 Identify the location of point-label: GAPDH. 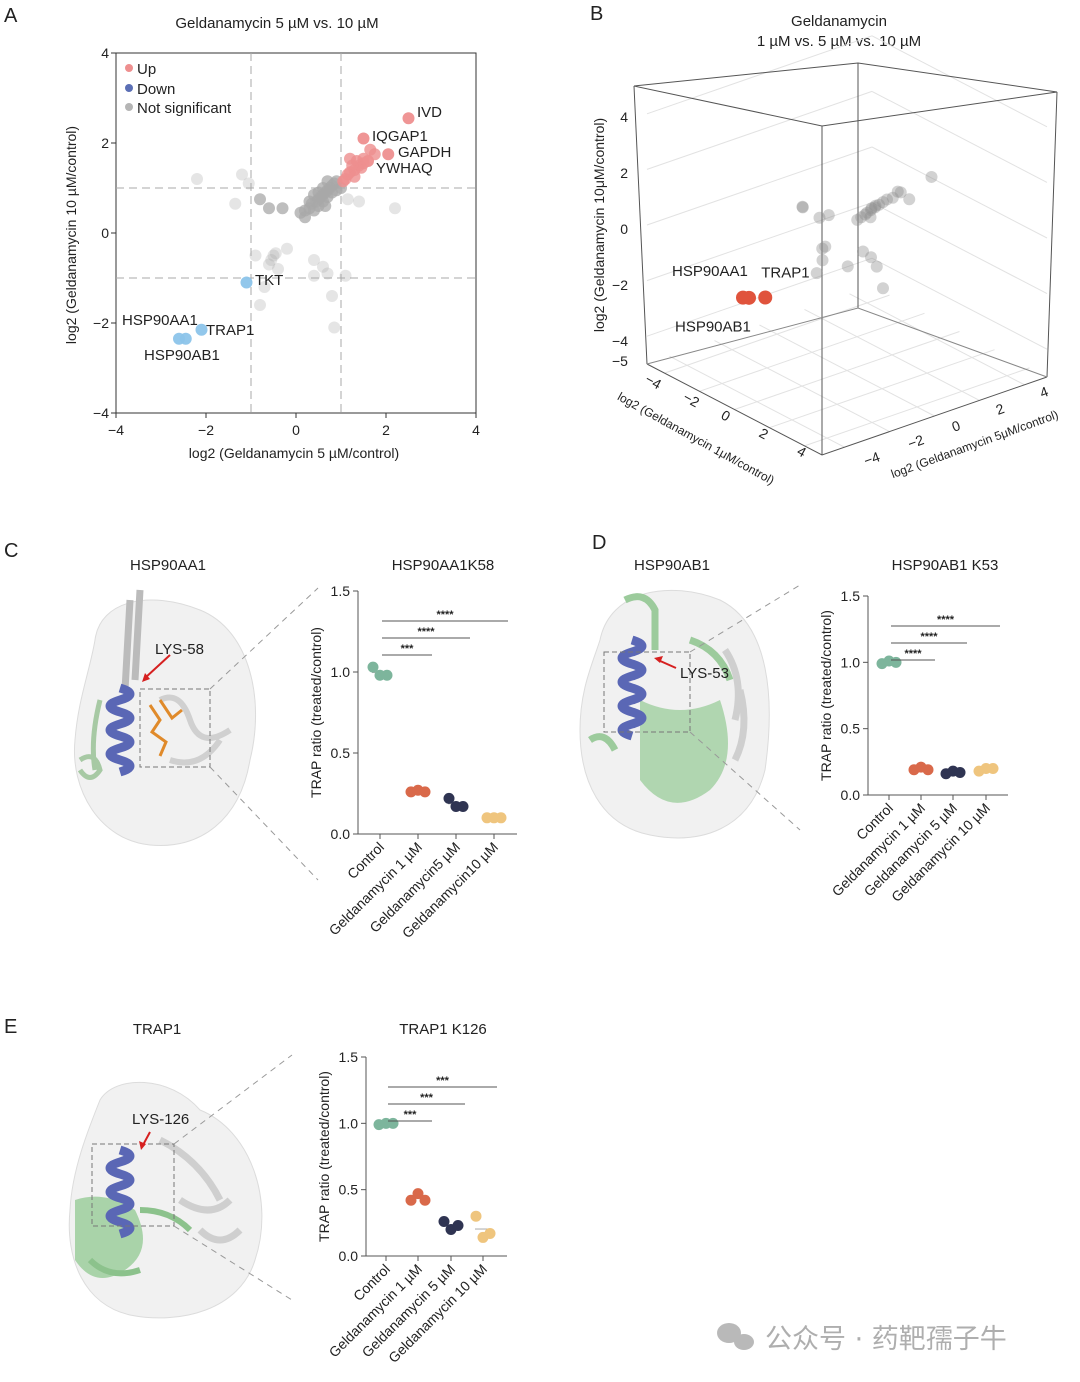
(424, 152).